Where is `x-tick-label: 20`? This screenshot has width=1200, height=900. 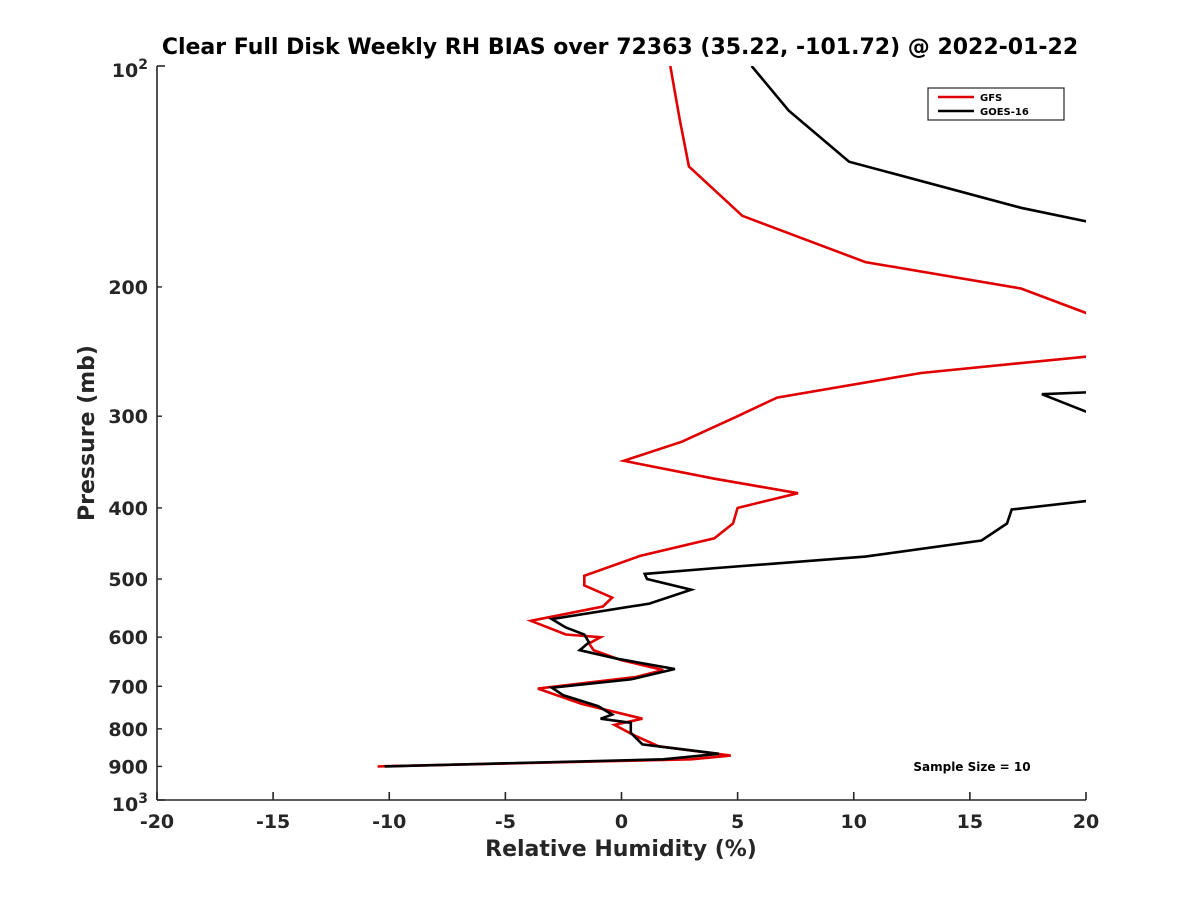
x-tick-label: 20 is located at coordinates (1086, 822).